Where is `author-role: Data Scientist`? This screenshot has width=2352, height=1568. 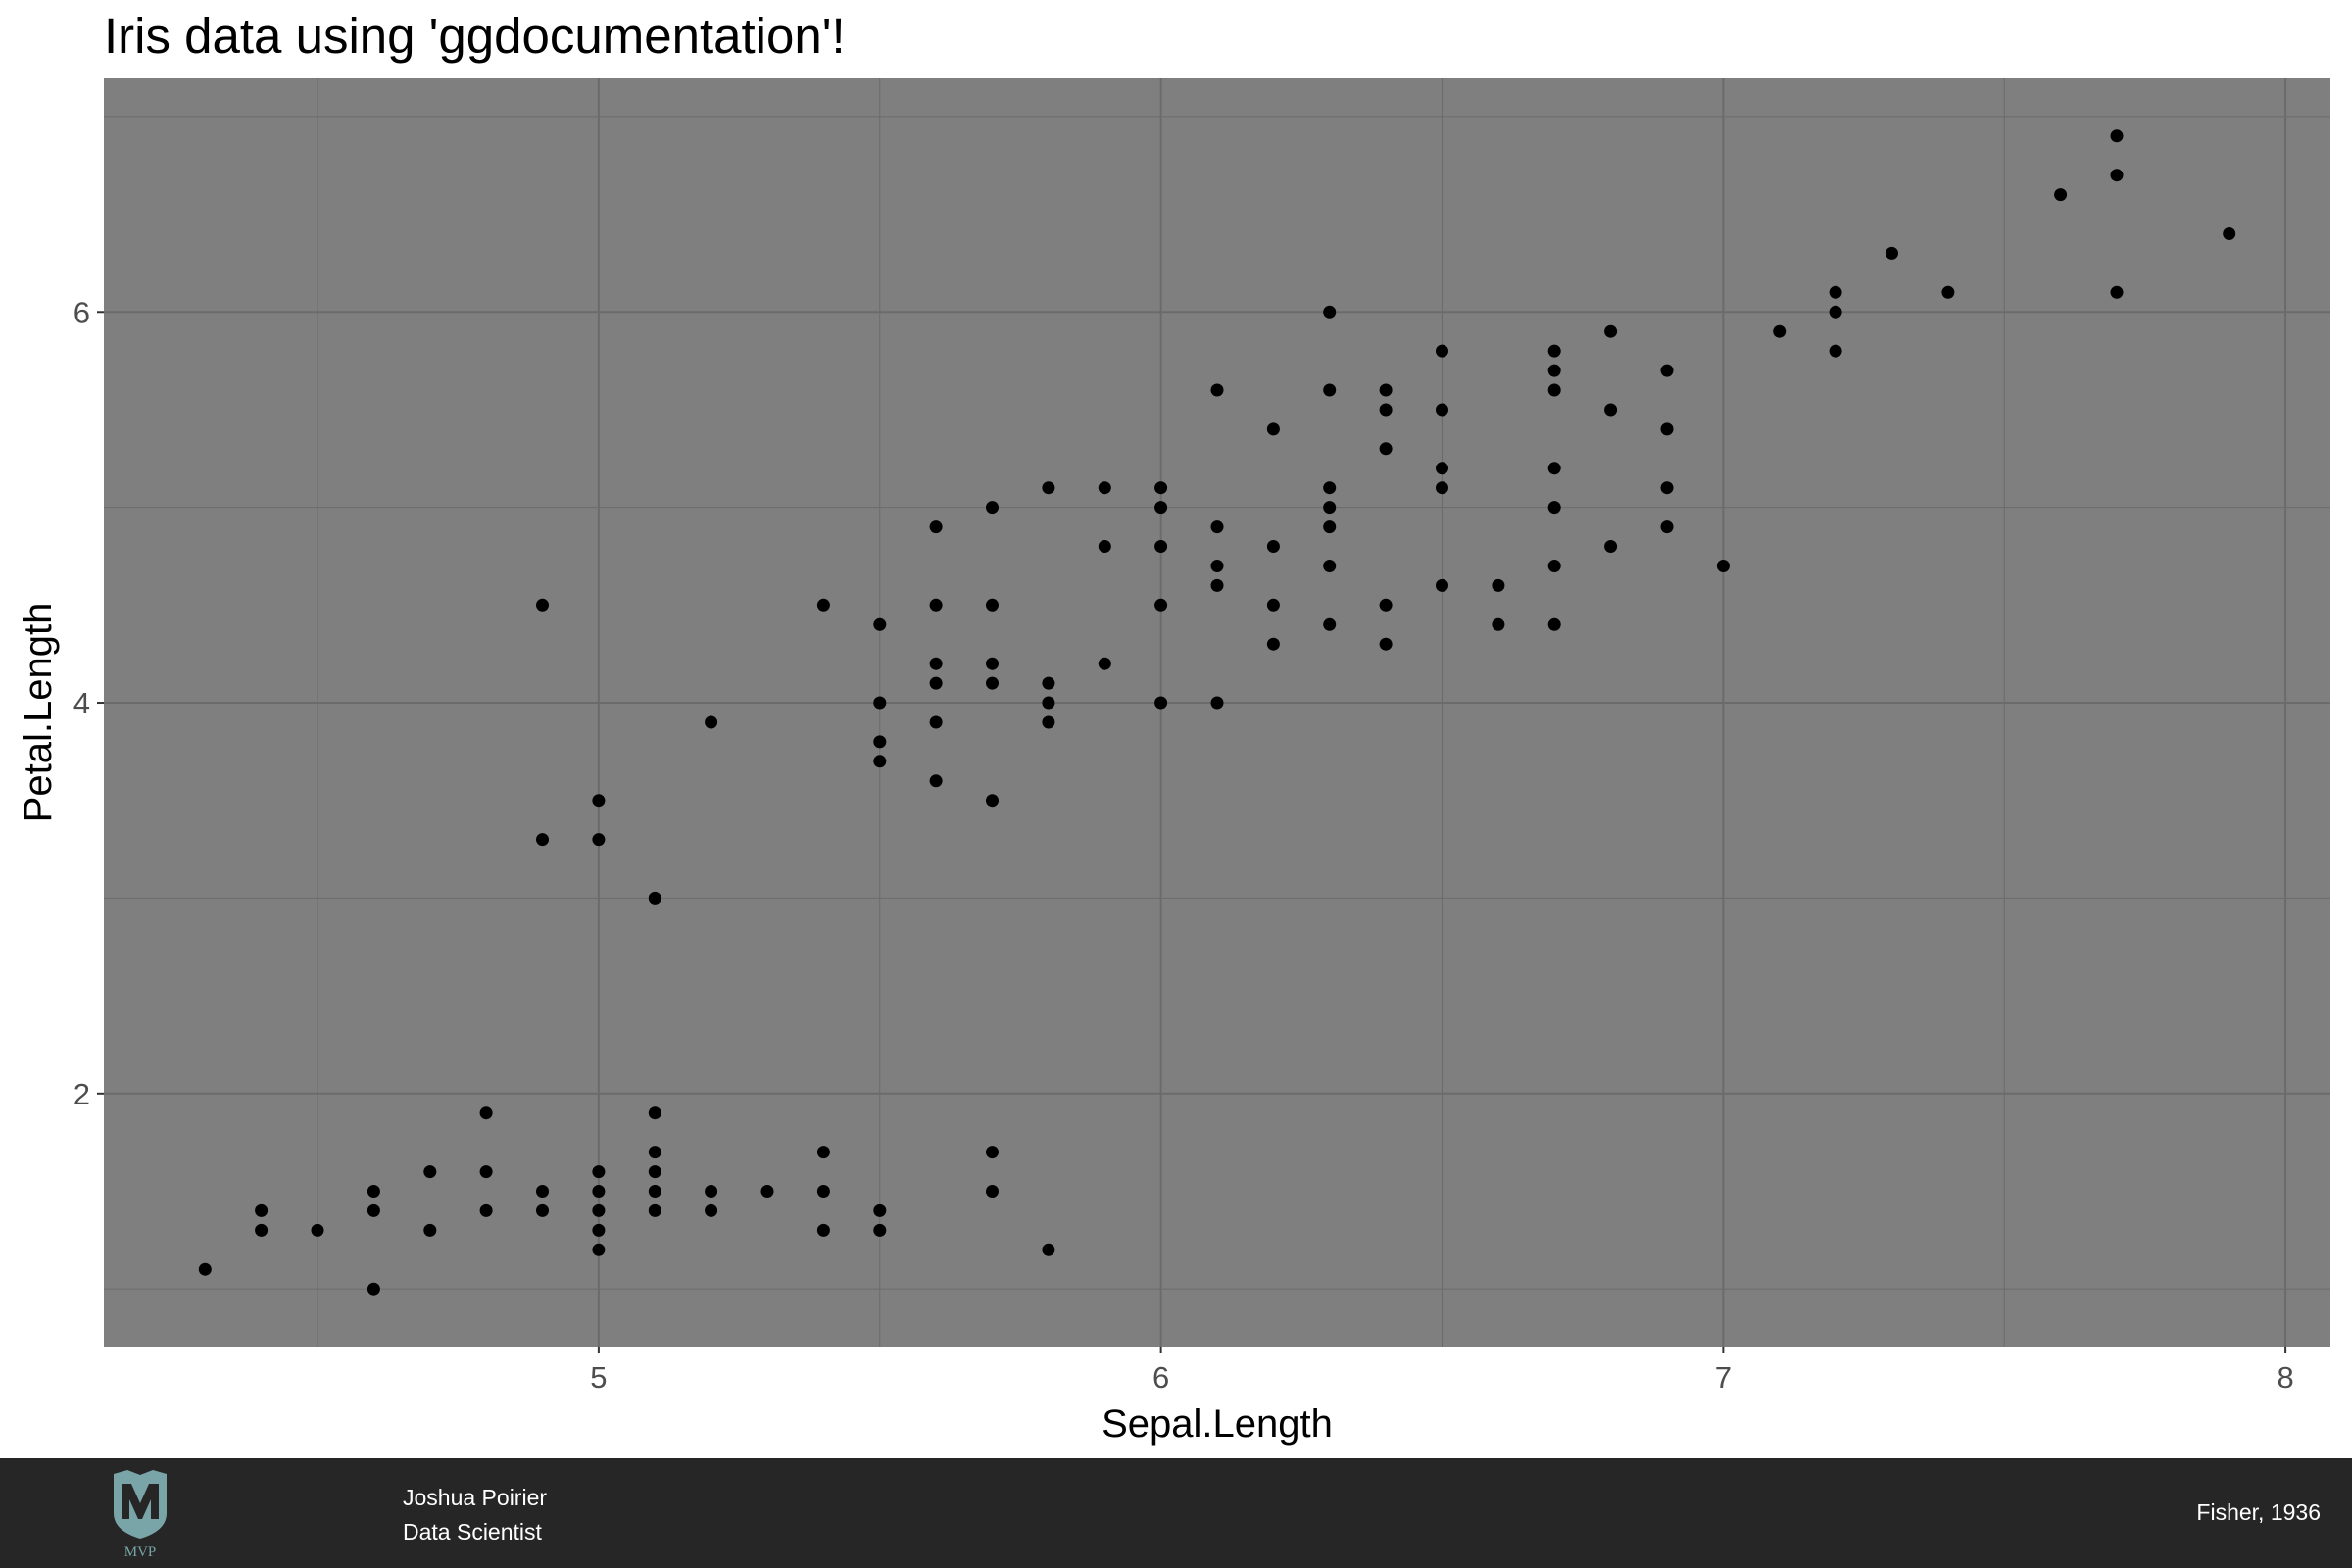 author-role: Data Scientist is located at coordinates (472, 1531).